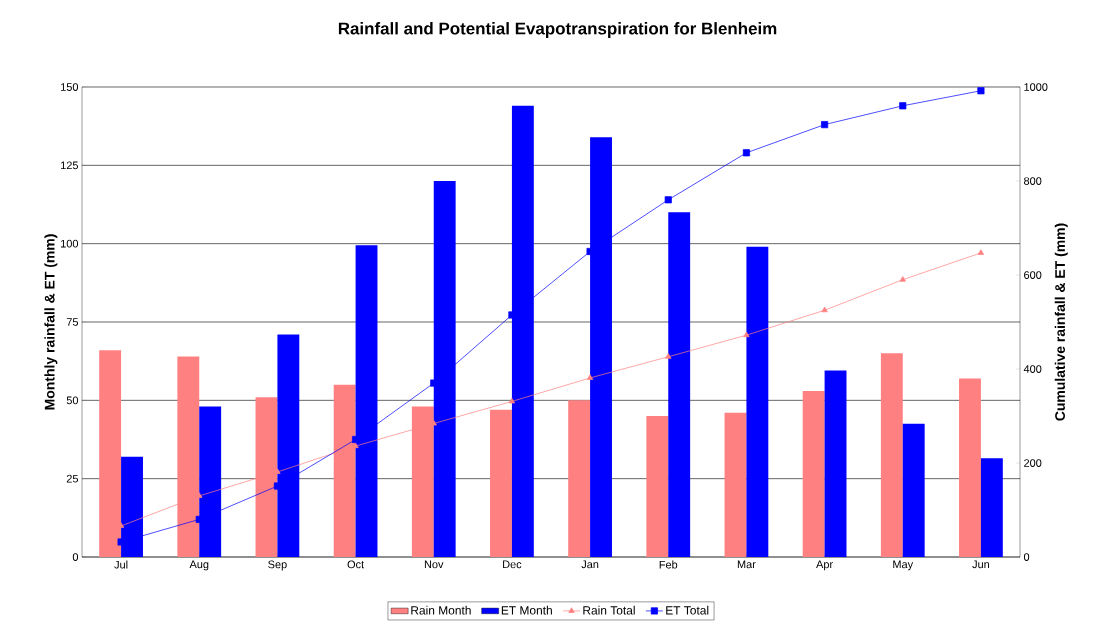 Image resolution: width=1115 pixels, height=626 pixels. What do you see at coordinates (557, 30) in the screenshot?
I see `chart-title: Rainfall and Potential Evapotranspiration for Blenheim` at bounding box center [557, 30].